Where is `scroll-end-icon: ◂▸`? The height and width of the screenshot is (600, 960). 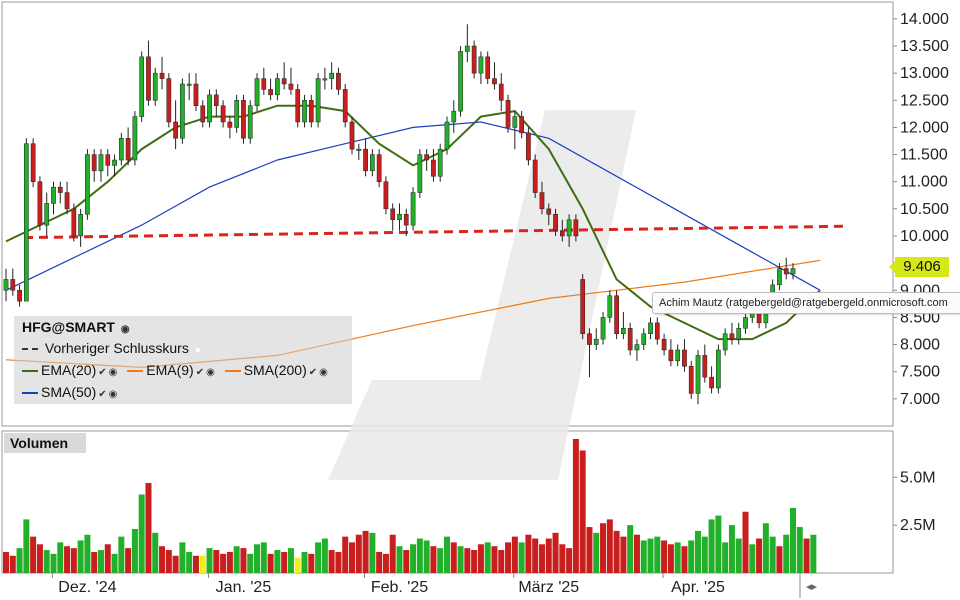
scroll-end-icon: ◂▸ is located at coordinates (812, 587).